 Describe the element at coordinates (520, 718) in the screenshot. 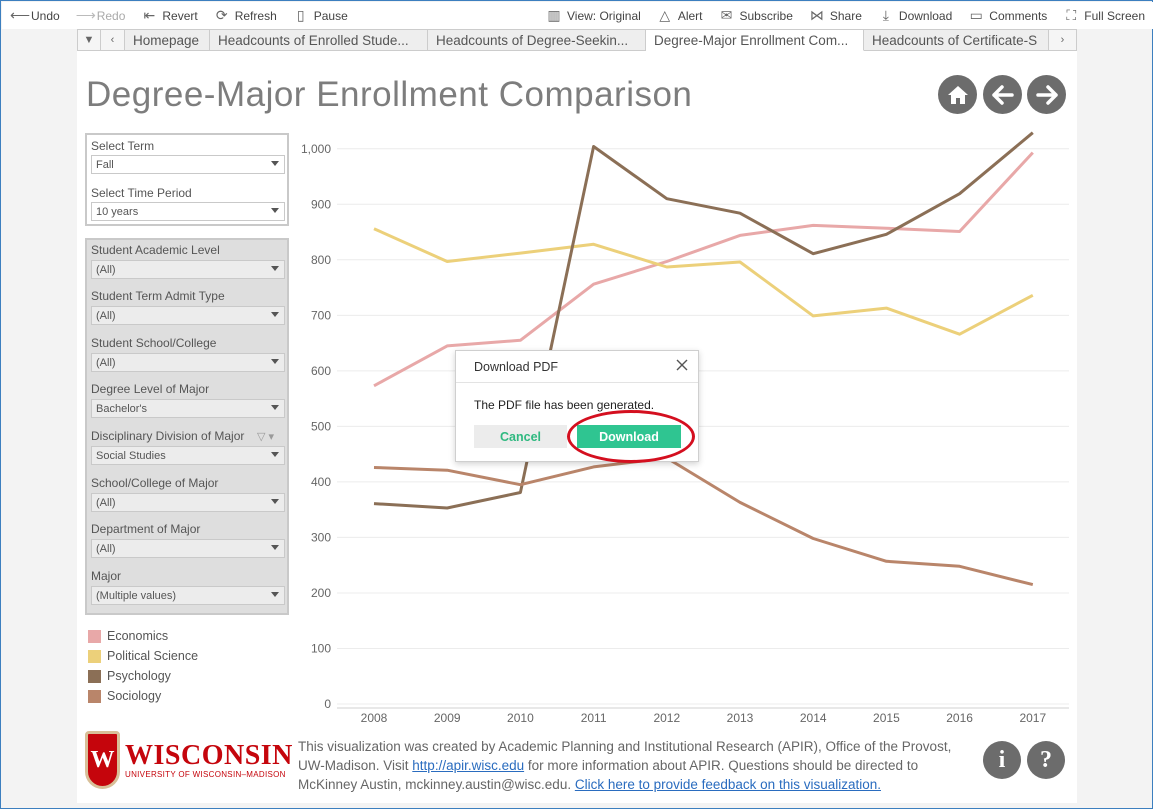

I see `x-tick-label: 2010` at that location.